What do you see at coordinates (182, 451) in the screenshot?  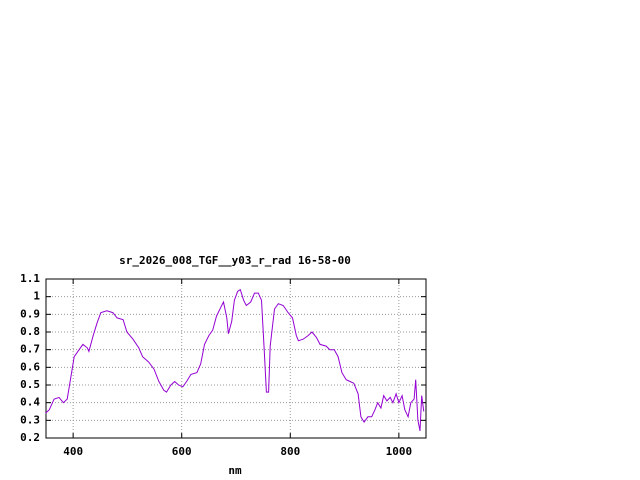 I see `x-tick-label: 600` at bounding box center [182, 451].